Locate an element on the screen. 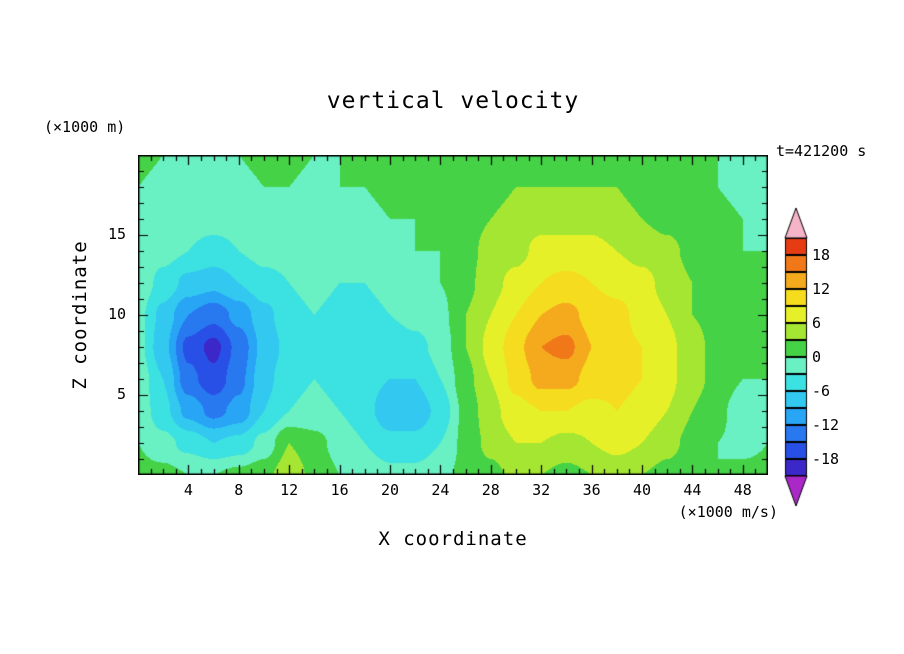  colorbar-tick-label: 12 is located at coordinates (821, 289).